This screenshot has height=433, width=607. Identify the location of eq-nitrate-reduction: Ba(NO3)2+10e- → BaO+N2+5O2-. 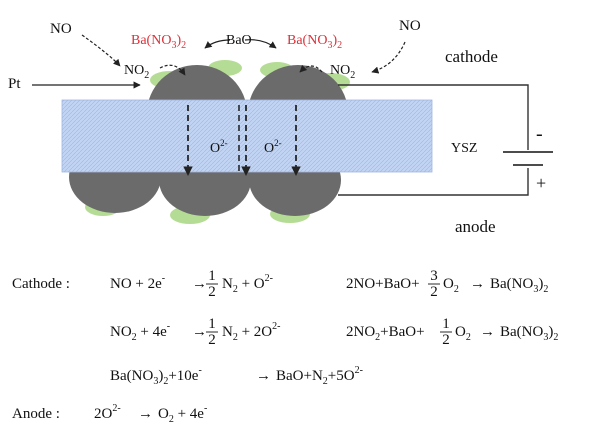
(236, 376).